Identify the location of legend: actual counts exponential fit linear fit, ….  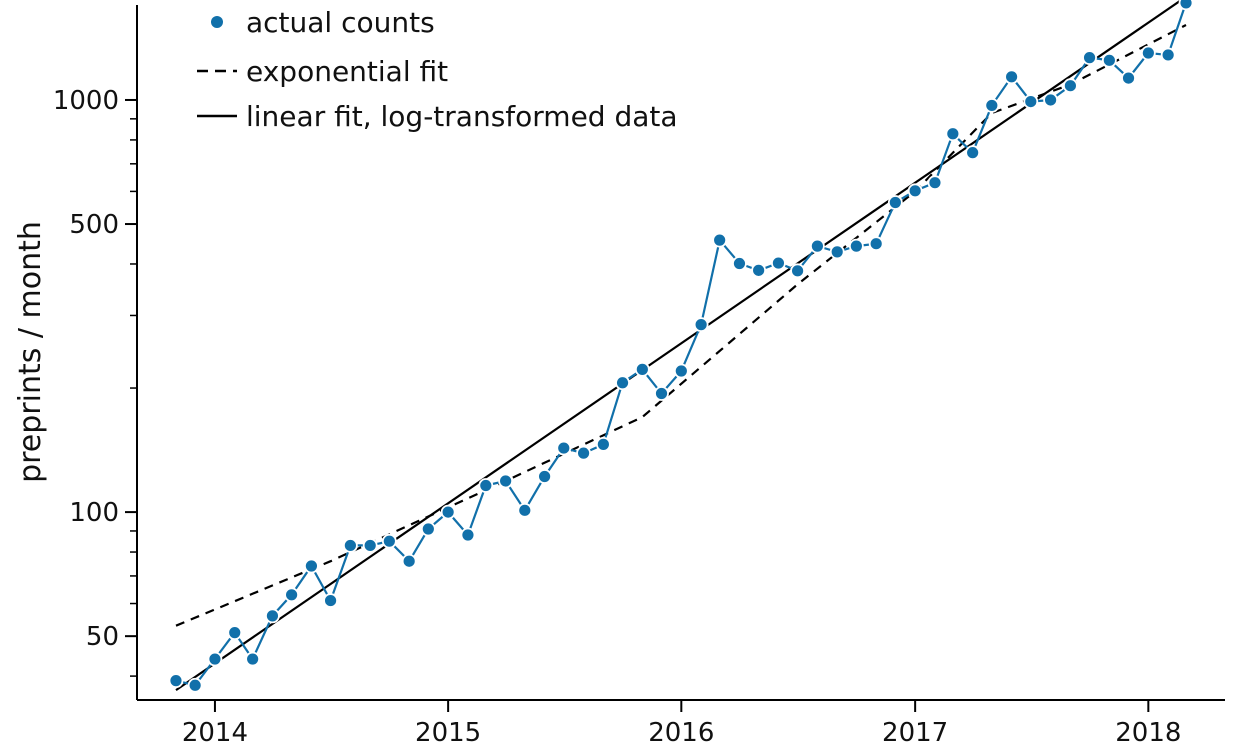
(437, 69).